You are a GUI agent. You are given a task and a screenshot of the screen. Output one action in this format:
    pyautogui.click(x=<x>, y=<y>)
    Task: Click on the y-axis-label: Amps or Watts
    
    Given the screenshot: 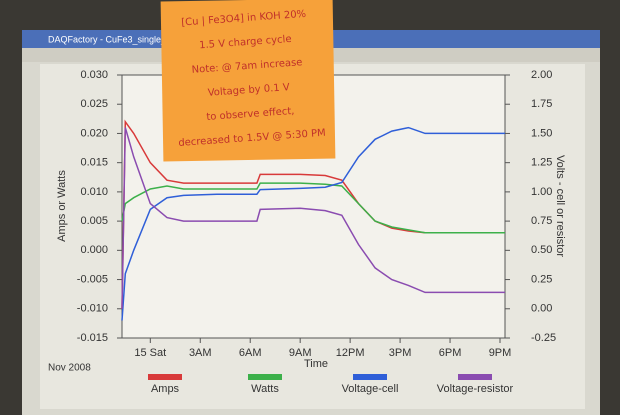 What is the action you would take?
    pyautogui.click(x=62, y=206)
    